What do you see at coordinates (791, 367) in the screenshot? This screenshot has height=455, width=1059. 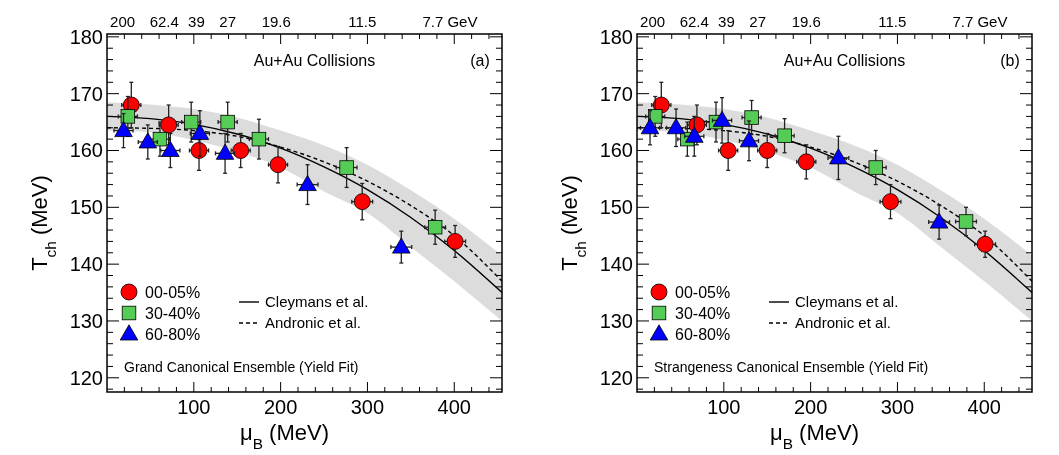 I see `annotation: Strangeness Canonical Ensemble (Yield Fit)` at bounding box center [791, 367].